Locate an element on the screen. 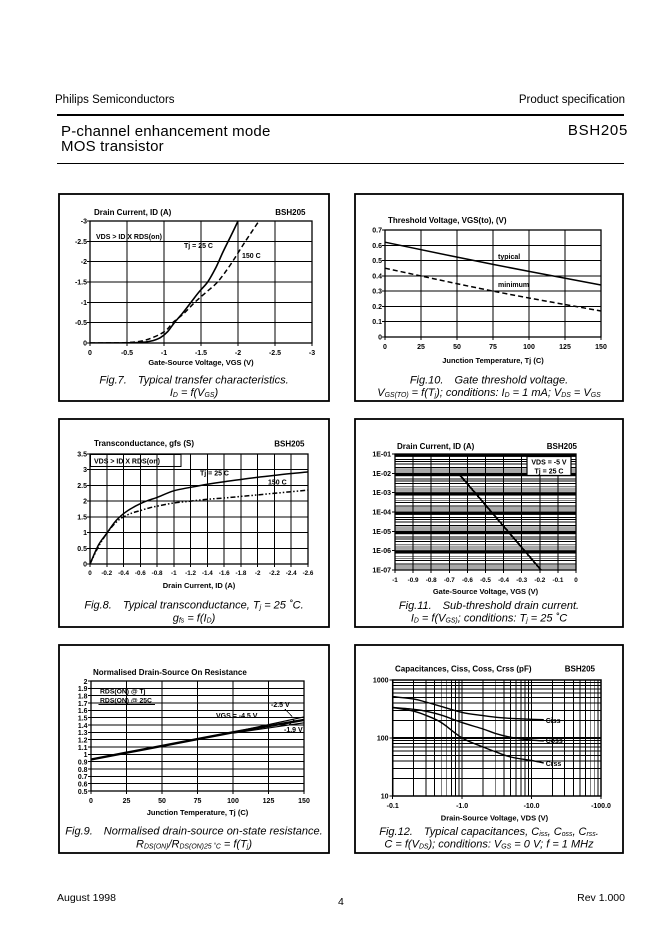 The width and height of the screenshot is (662, 935). svg-text: 1.4 is located at coordinates (83, 726).